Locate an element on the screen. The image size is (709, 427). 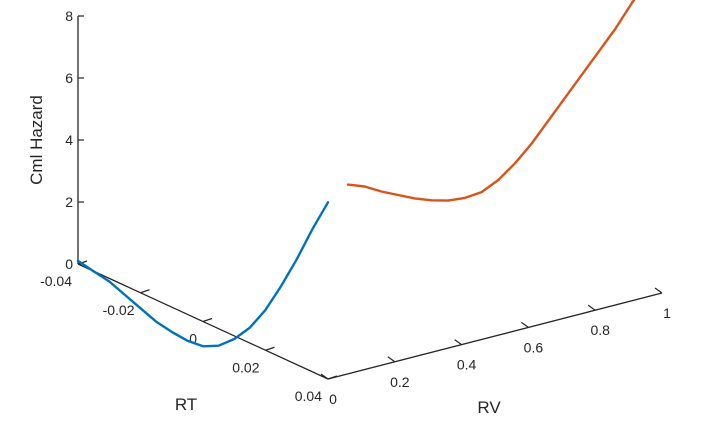
x-tick-label: 0.02 is located at coordinates (245, 367).